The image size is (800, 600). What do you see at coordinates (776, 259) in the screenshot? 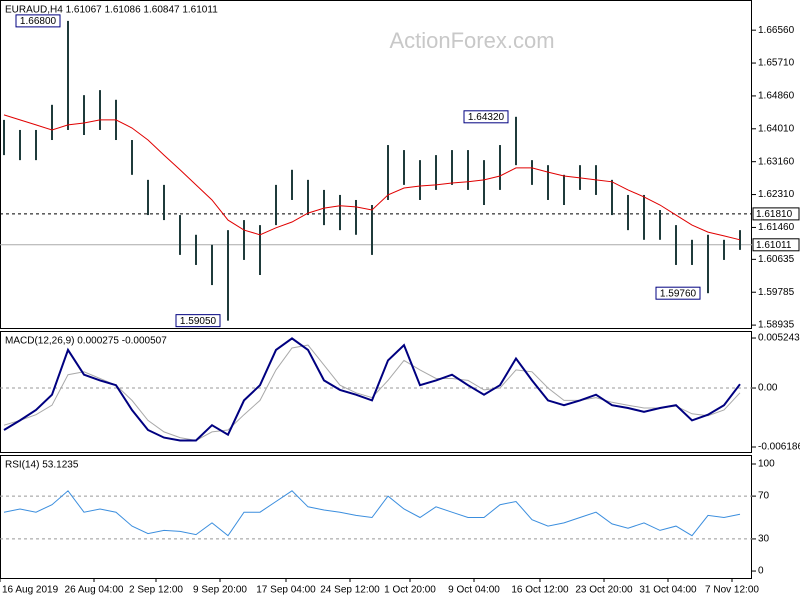
I see `y-tick-label: 1.60635` at bounding box center [776, 259].